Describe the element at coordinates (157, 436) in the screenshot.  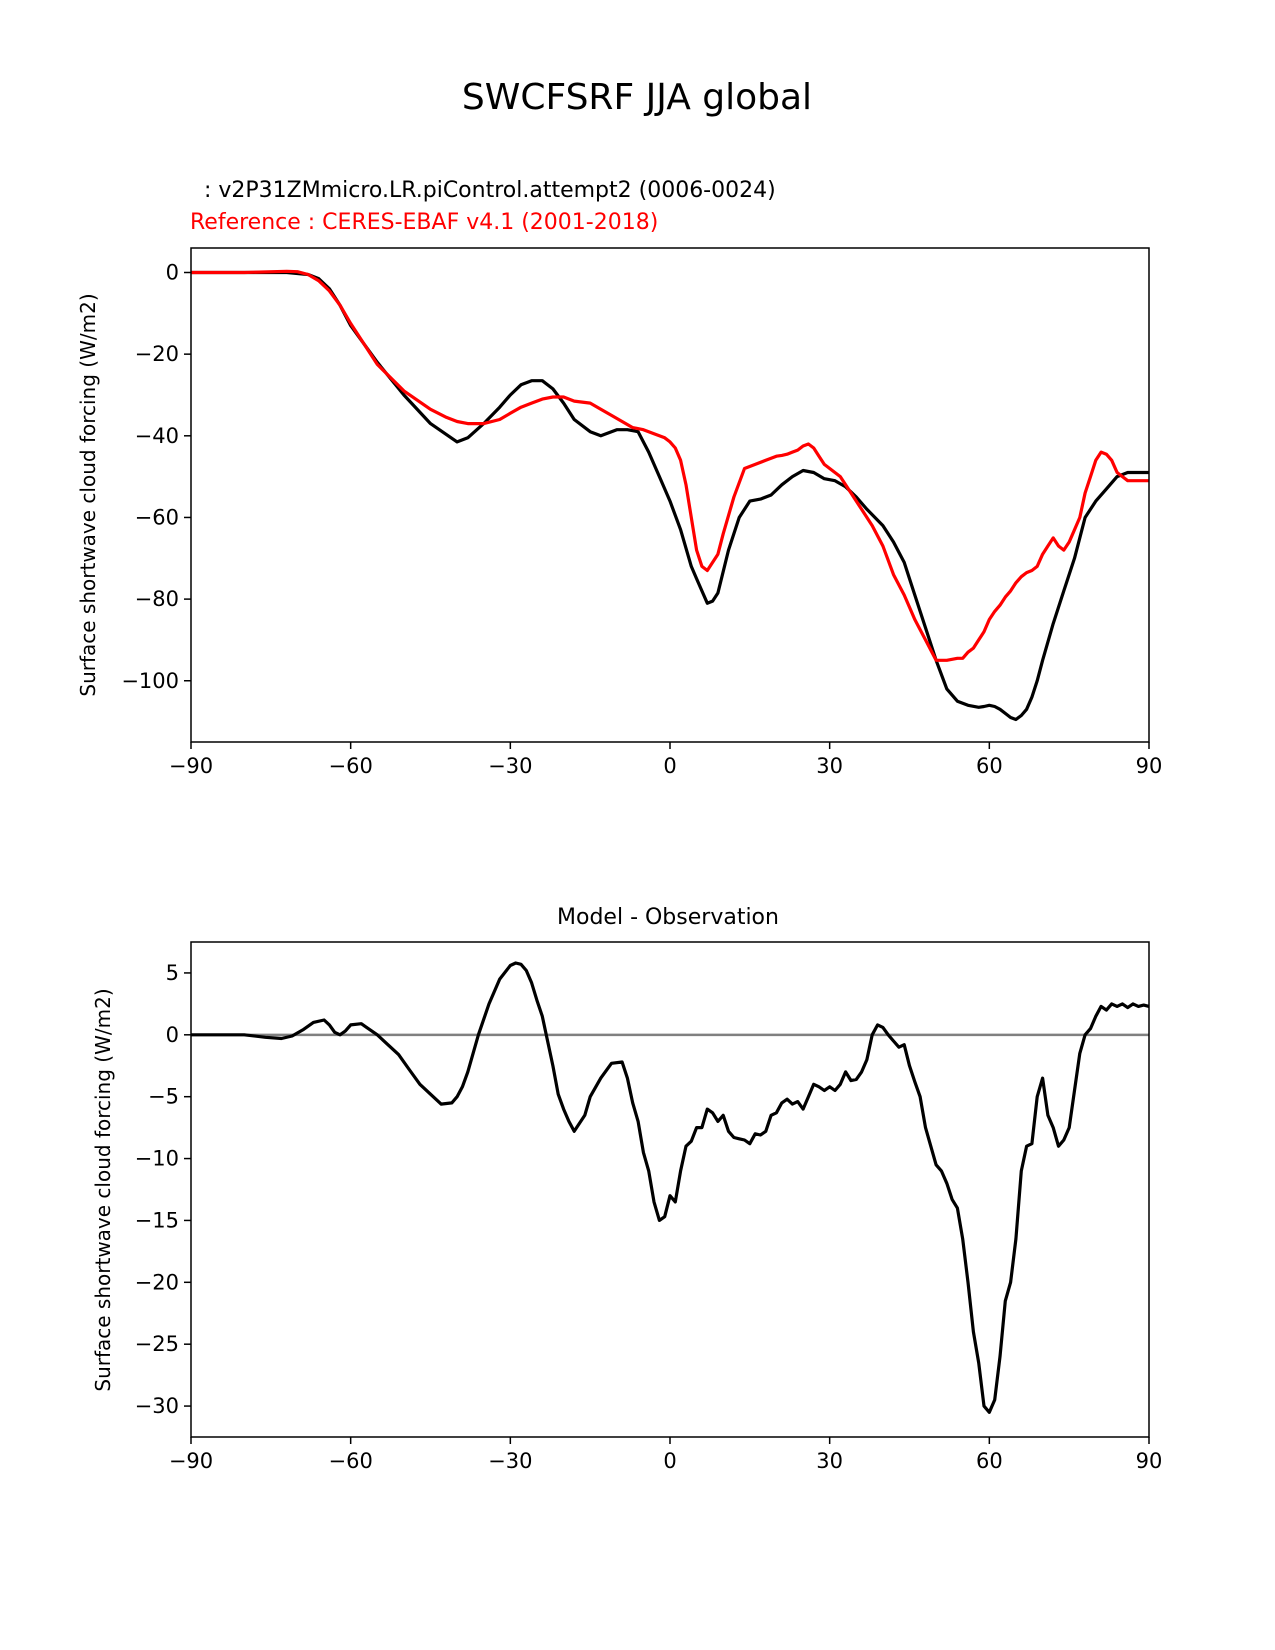
I see `y-tick-label: −40` at that location.